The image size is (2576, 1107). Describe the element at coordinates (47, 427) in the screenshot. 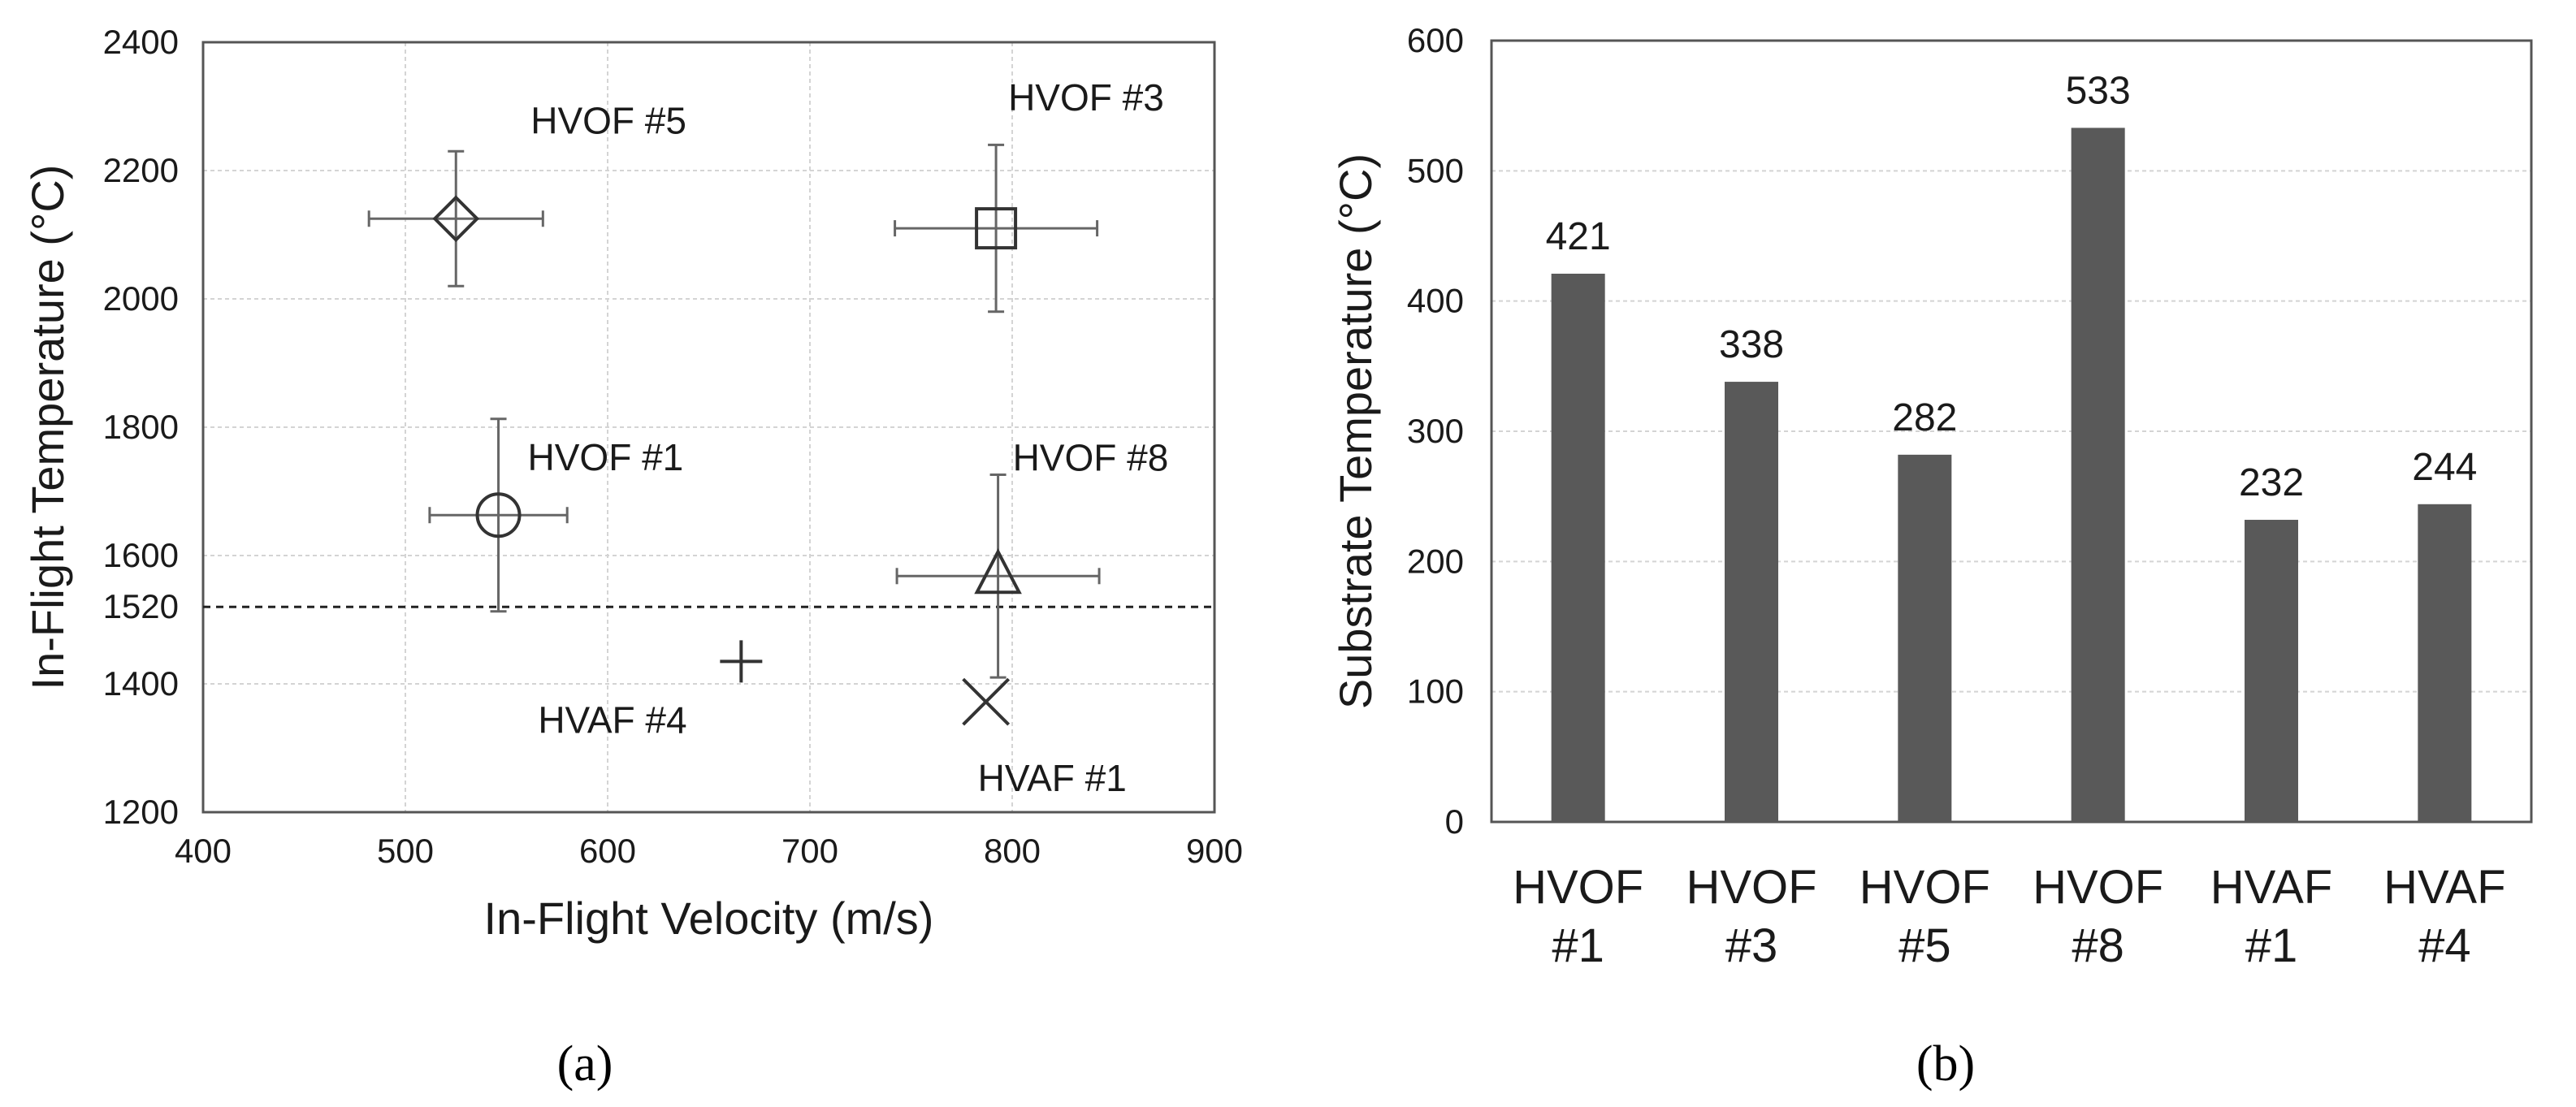

I see `y-axis-title: In-Flight Temperature (°C)` at that location.